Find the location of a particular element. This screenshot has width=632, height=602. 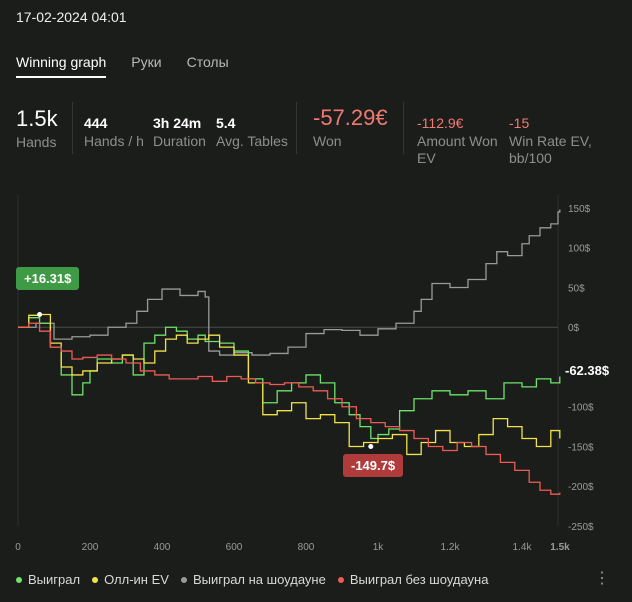

x-tick-label: 400 is located at coordinates (162, 547).